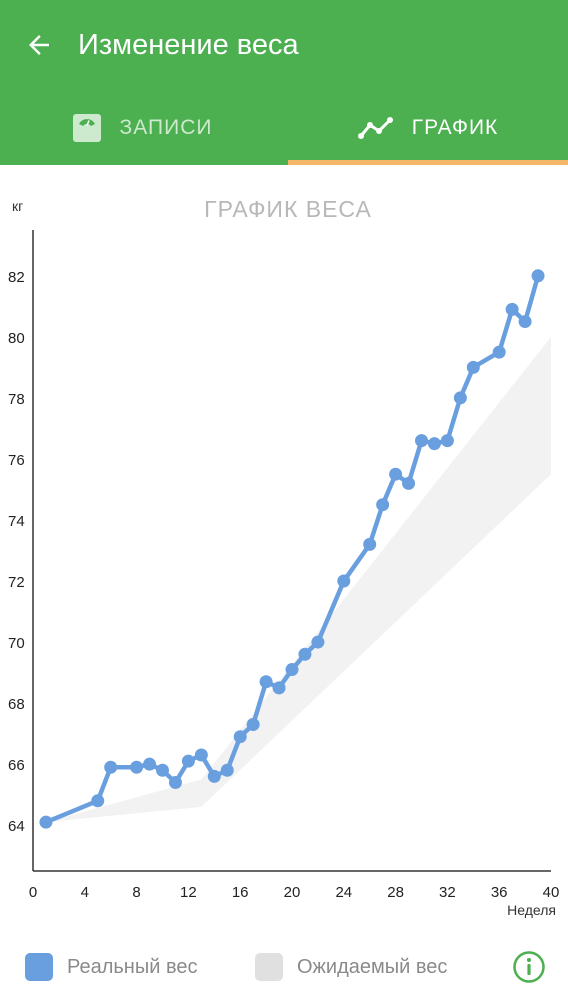 The width and height of the screenshot is (568, 1000). Describe the element at coordinates (16, 399) in the screenshot. I see `y-tick-label: 78` at that location.